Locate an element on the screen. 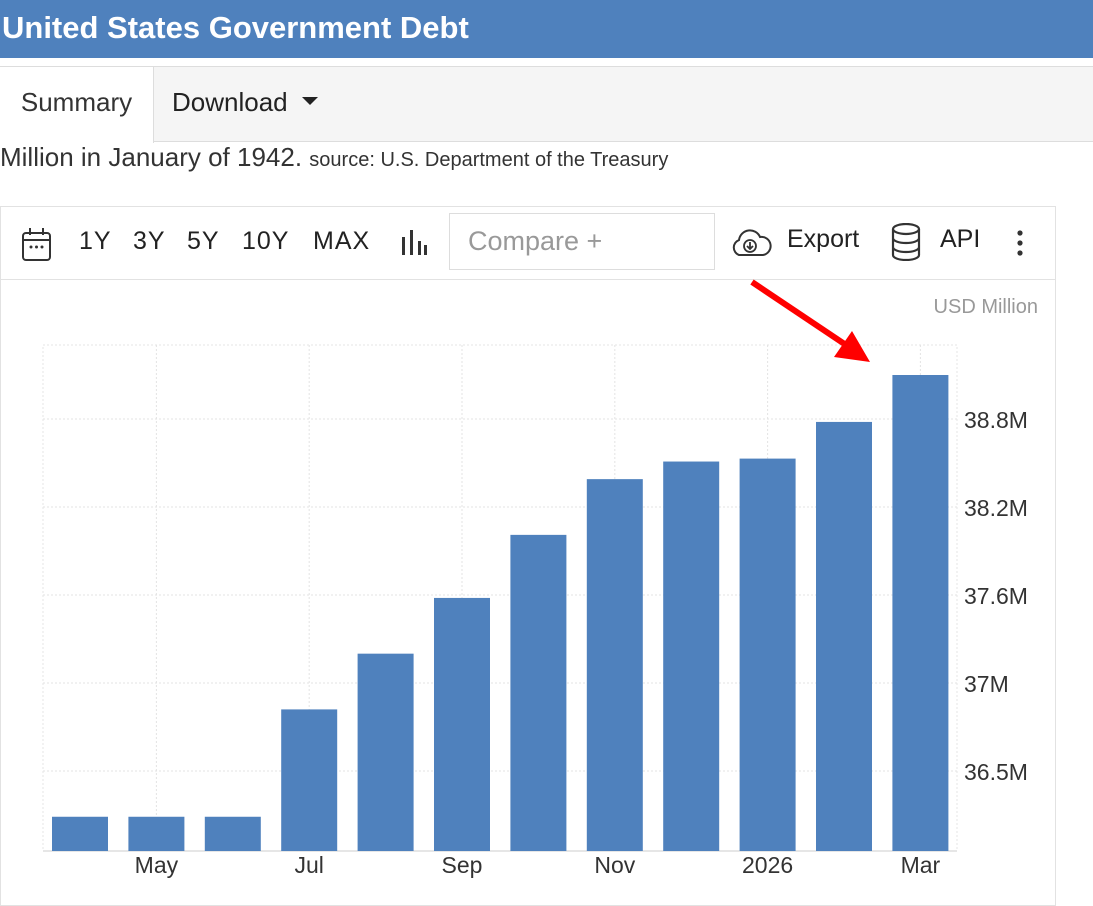 The image size is (1093, 906). description-text: Million in January of 1942. is located at coordinates (151, 157).